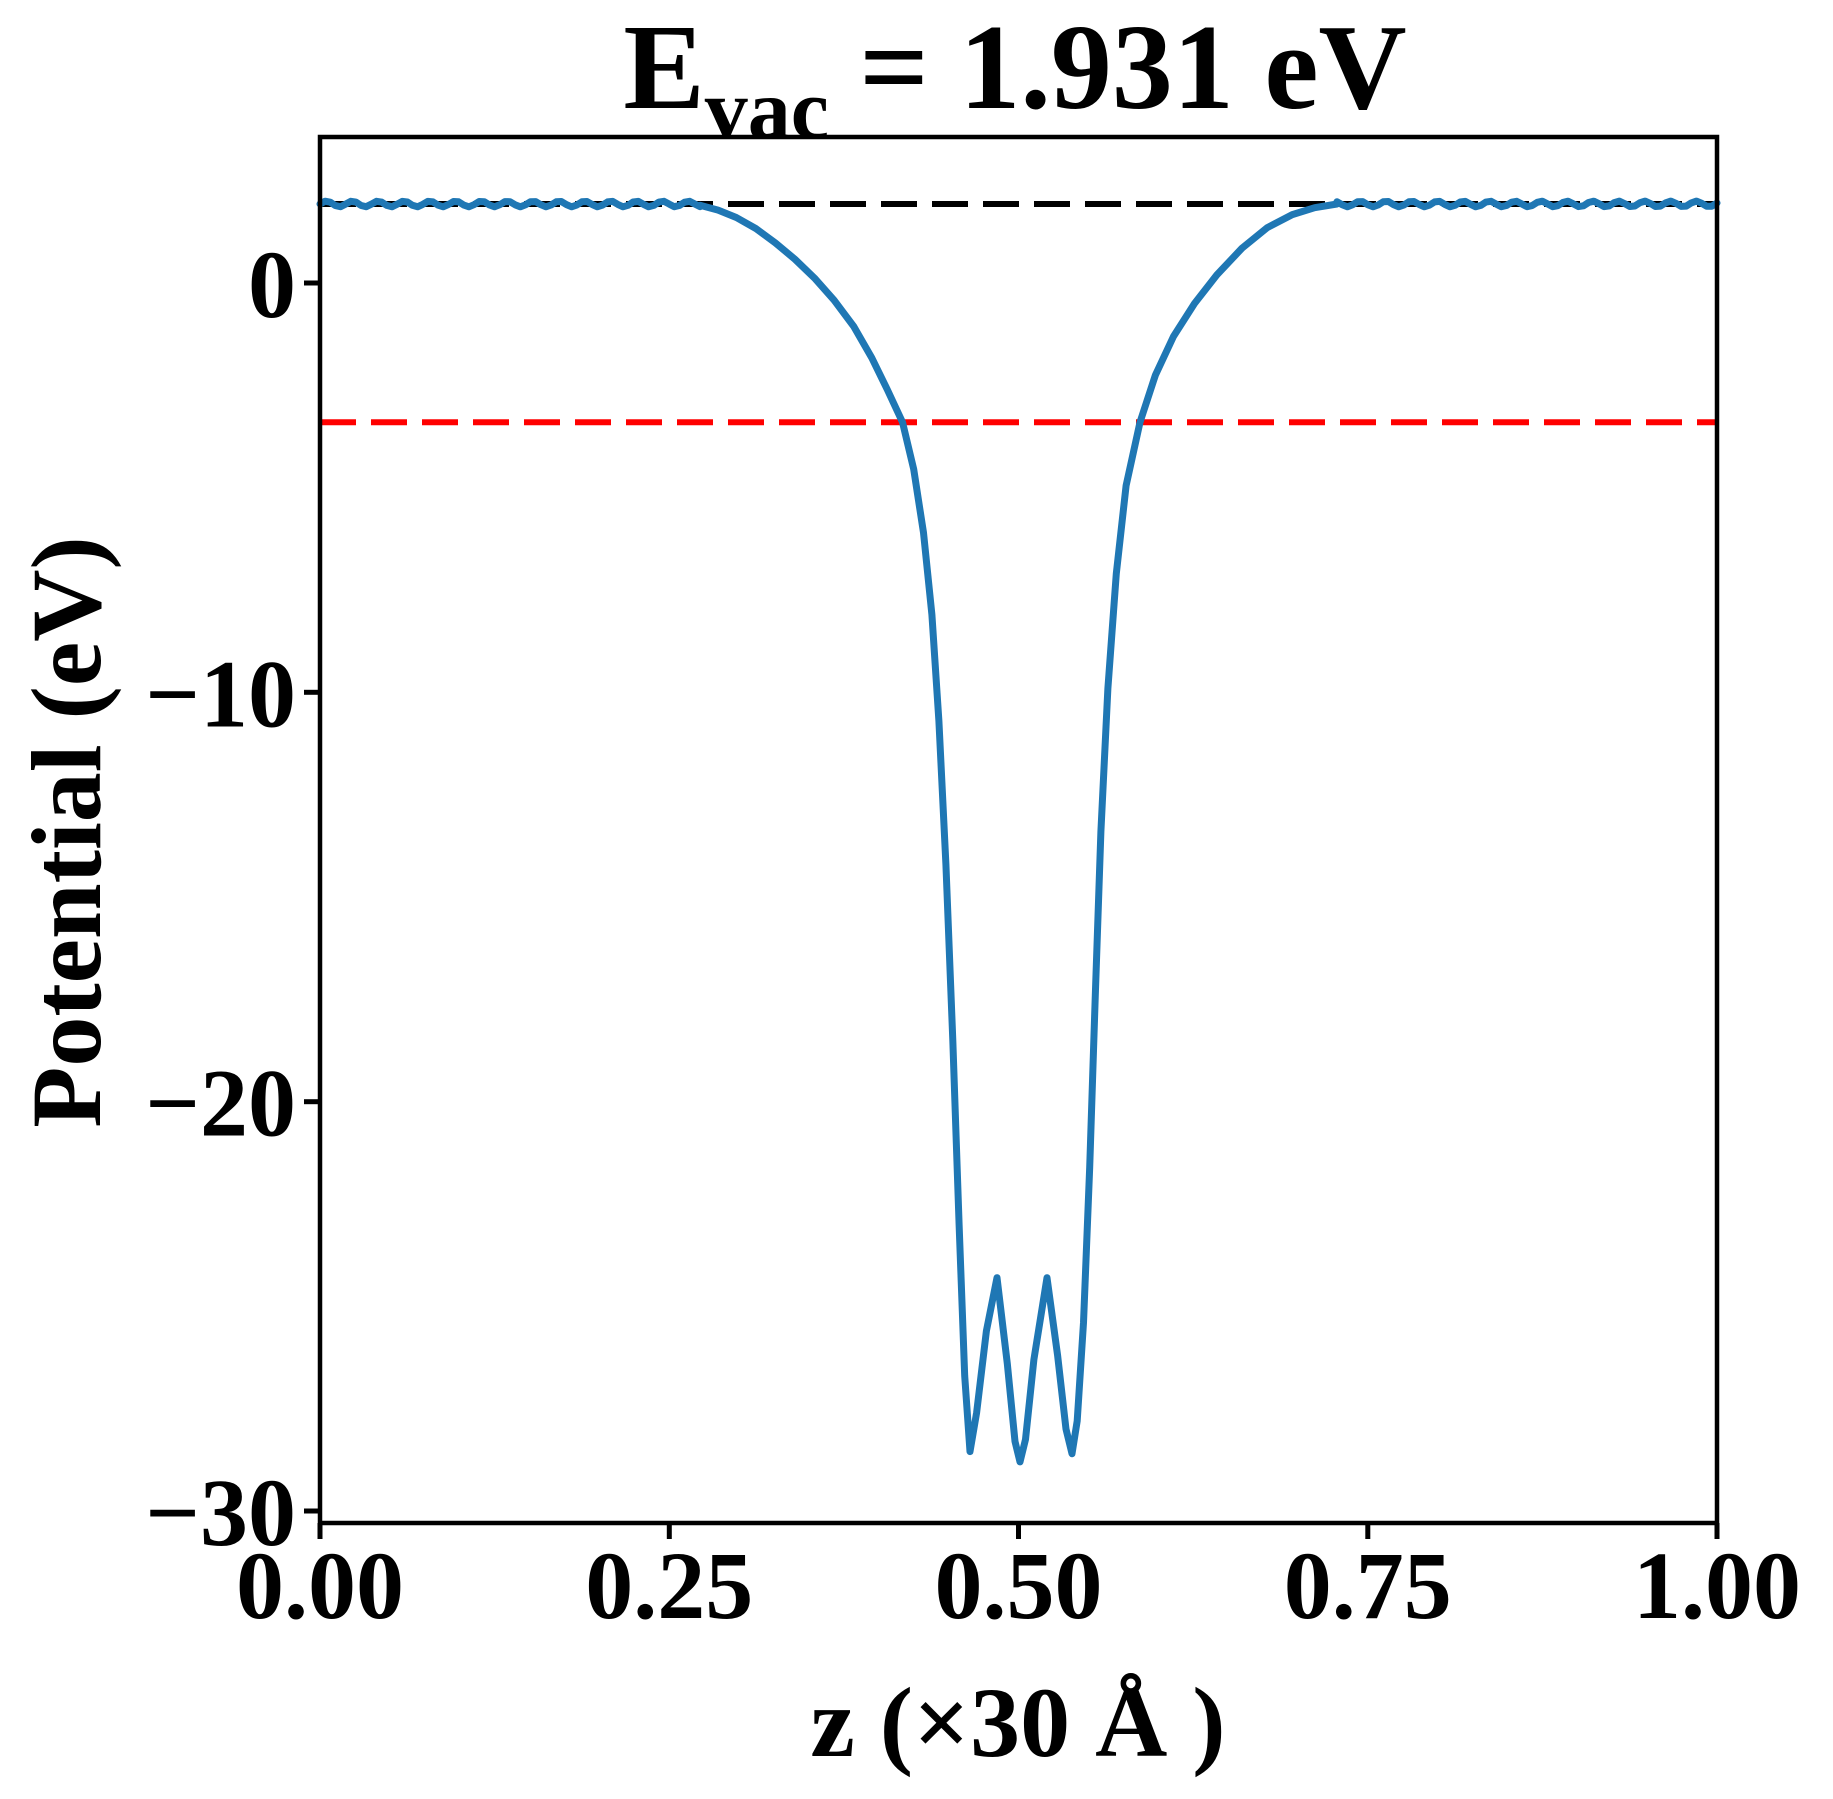 This screenshot has height=1799, width=1833. I want to click on x-tick-label: 1.00, so click(1717, 1585).